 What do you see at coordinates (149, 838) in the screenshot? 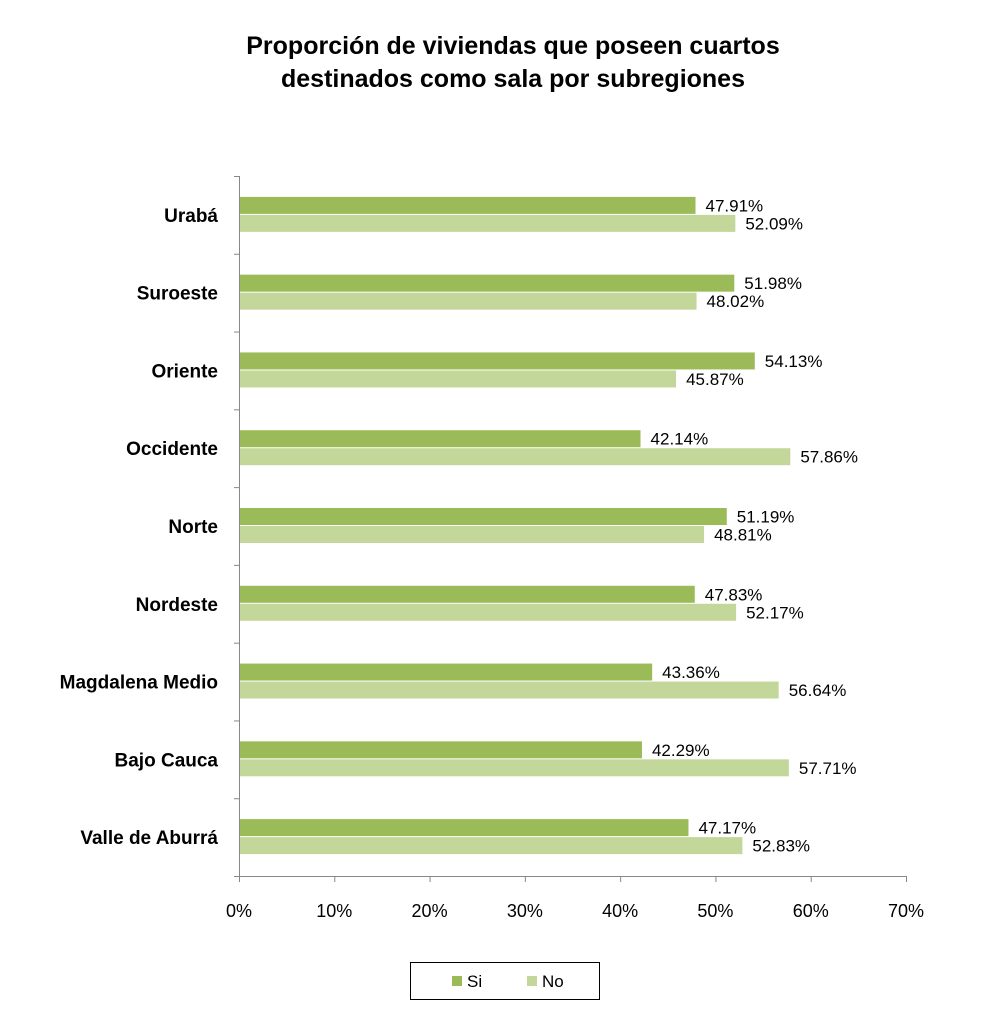
I see `category-label-9: Valle de Aburrá` at bounding box center [149, 838].